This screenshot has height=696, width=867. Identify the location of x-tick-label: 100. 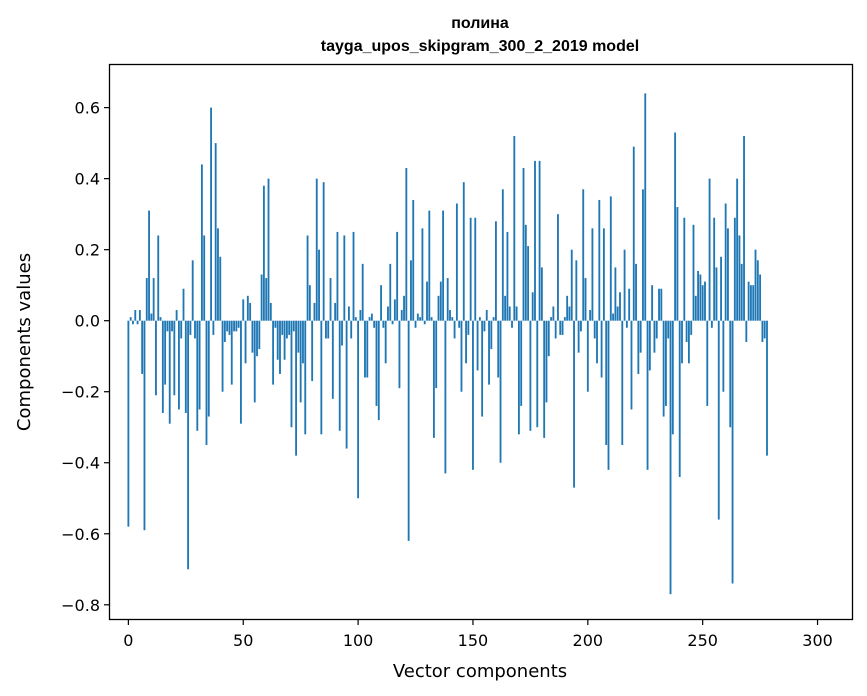
(358, 640).